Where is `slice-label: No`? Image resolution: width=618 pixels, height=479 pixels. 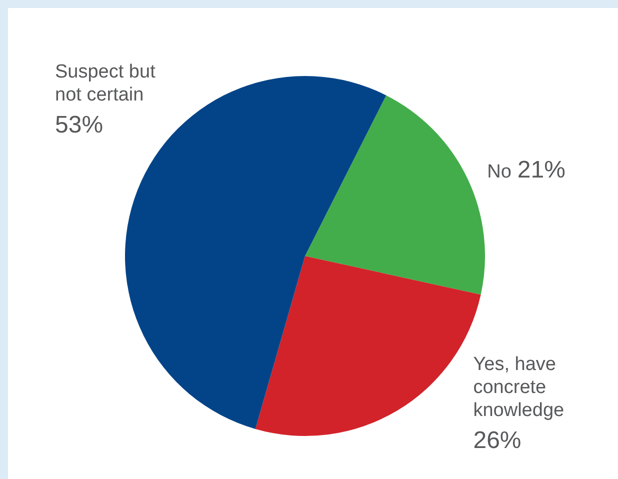 slice-label: No is located at coordinates (499, 172).